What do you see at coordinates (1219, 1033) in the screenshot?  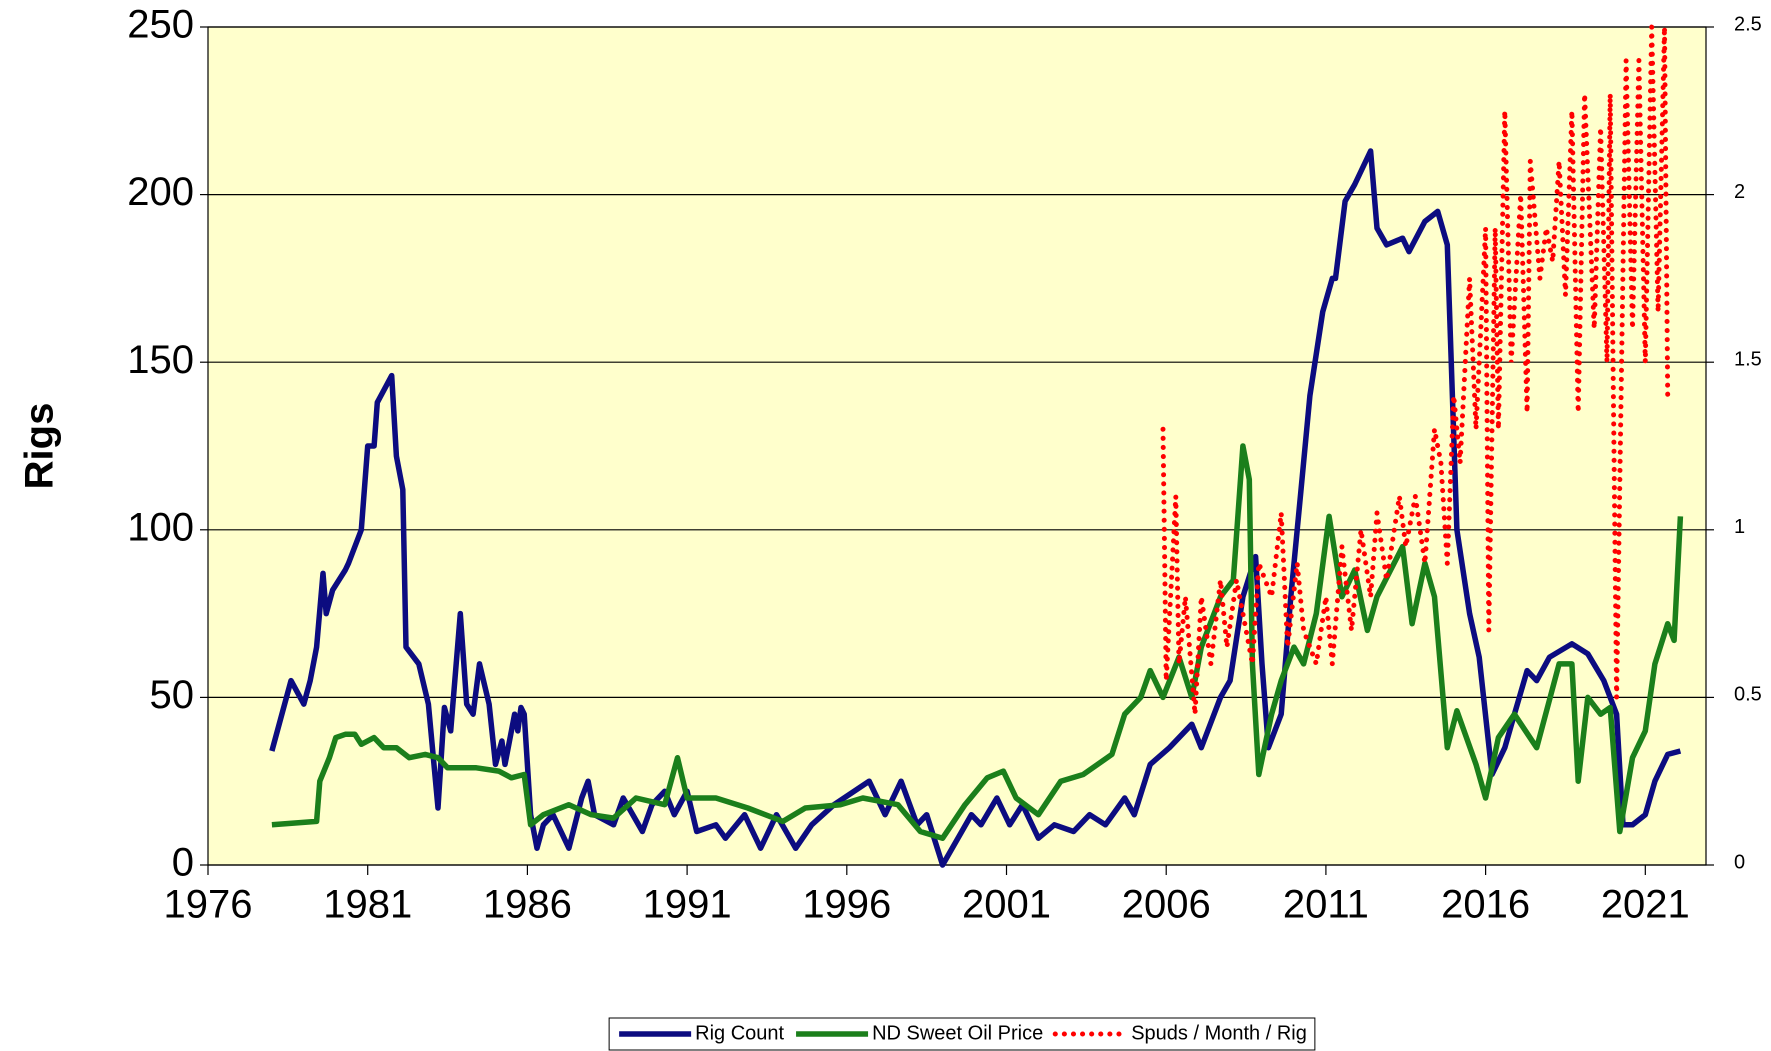 I see `legend-label: Spuds / Month / Rig` at bounding box center [1219, 1033].